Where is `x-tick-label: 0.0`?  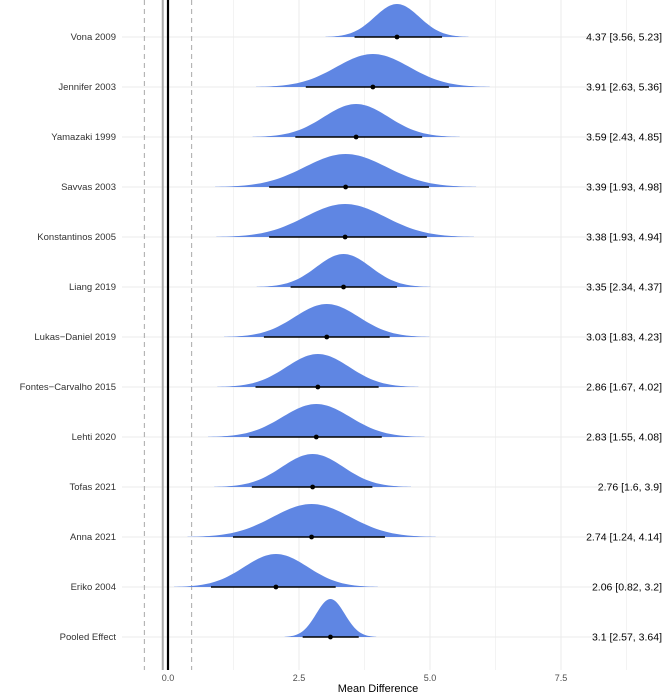 x-tick-label: 0.0 is located at coordinates (168, 678).